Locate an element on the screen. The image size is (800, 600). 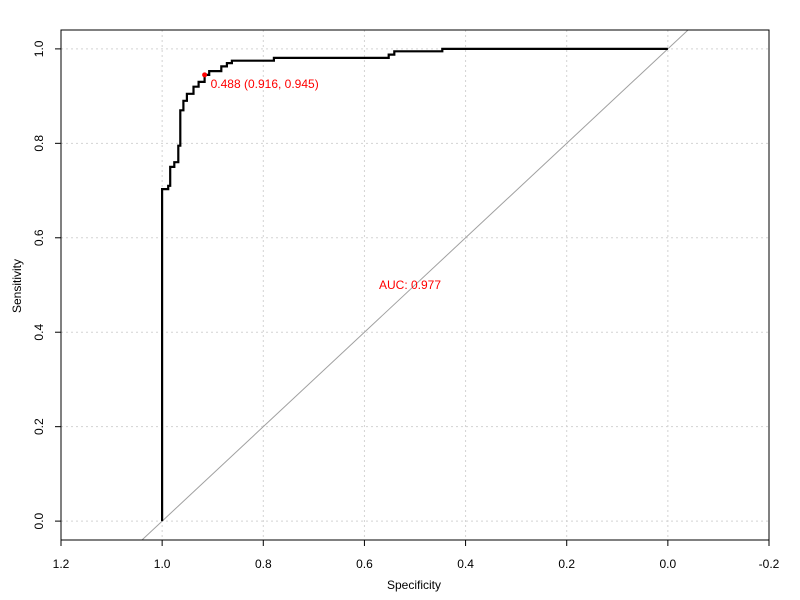
y-axis: 0.0 0.2 0.4 0.6 0.8 1.0 is located at coordinates (47, 284).